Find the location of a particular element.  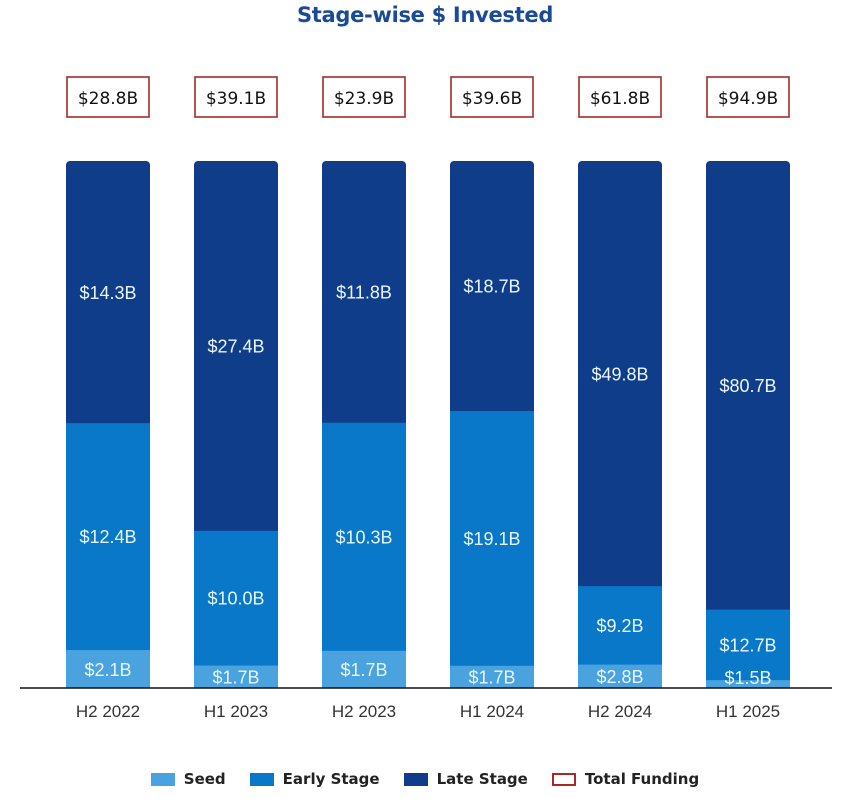

x-tick-h2-2023: H2 2023 is located at coordinates (364, 711).